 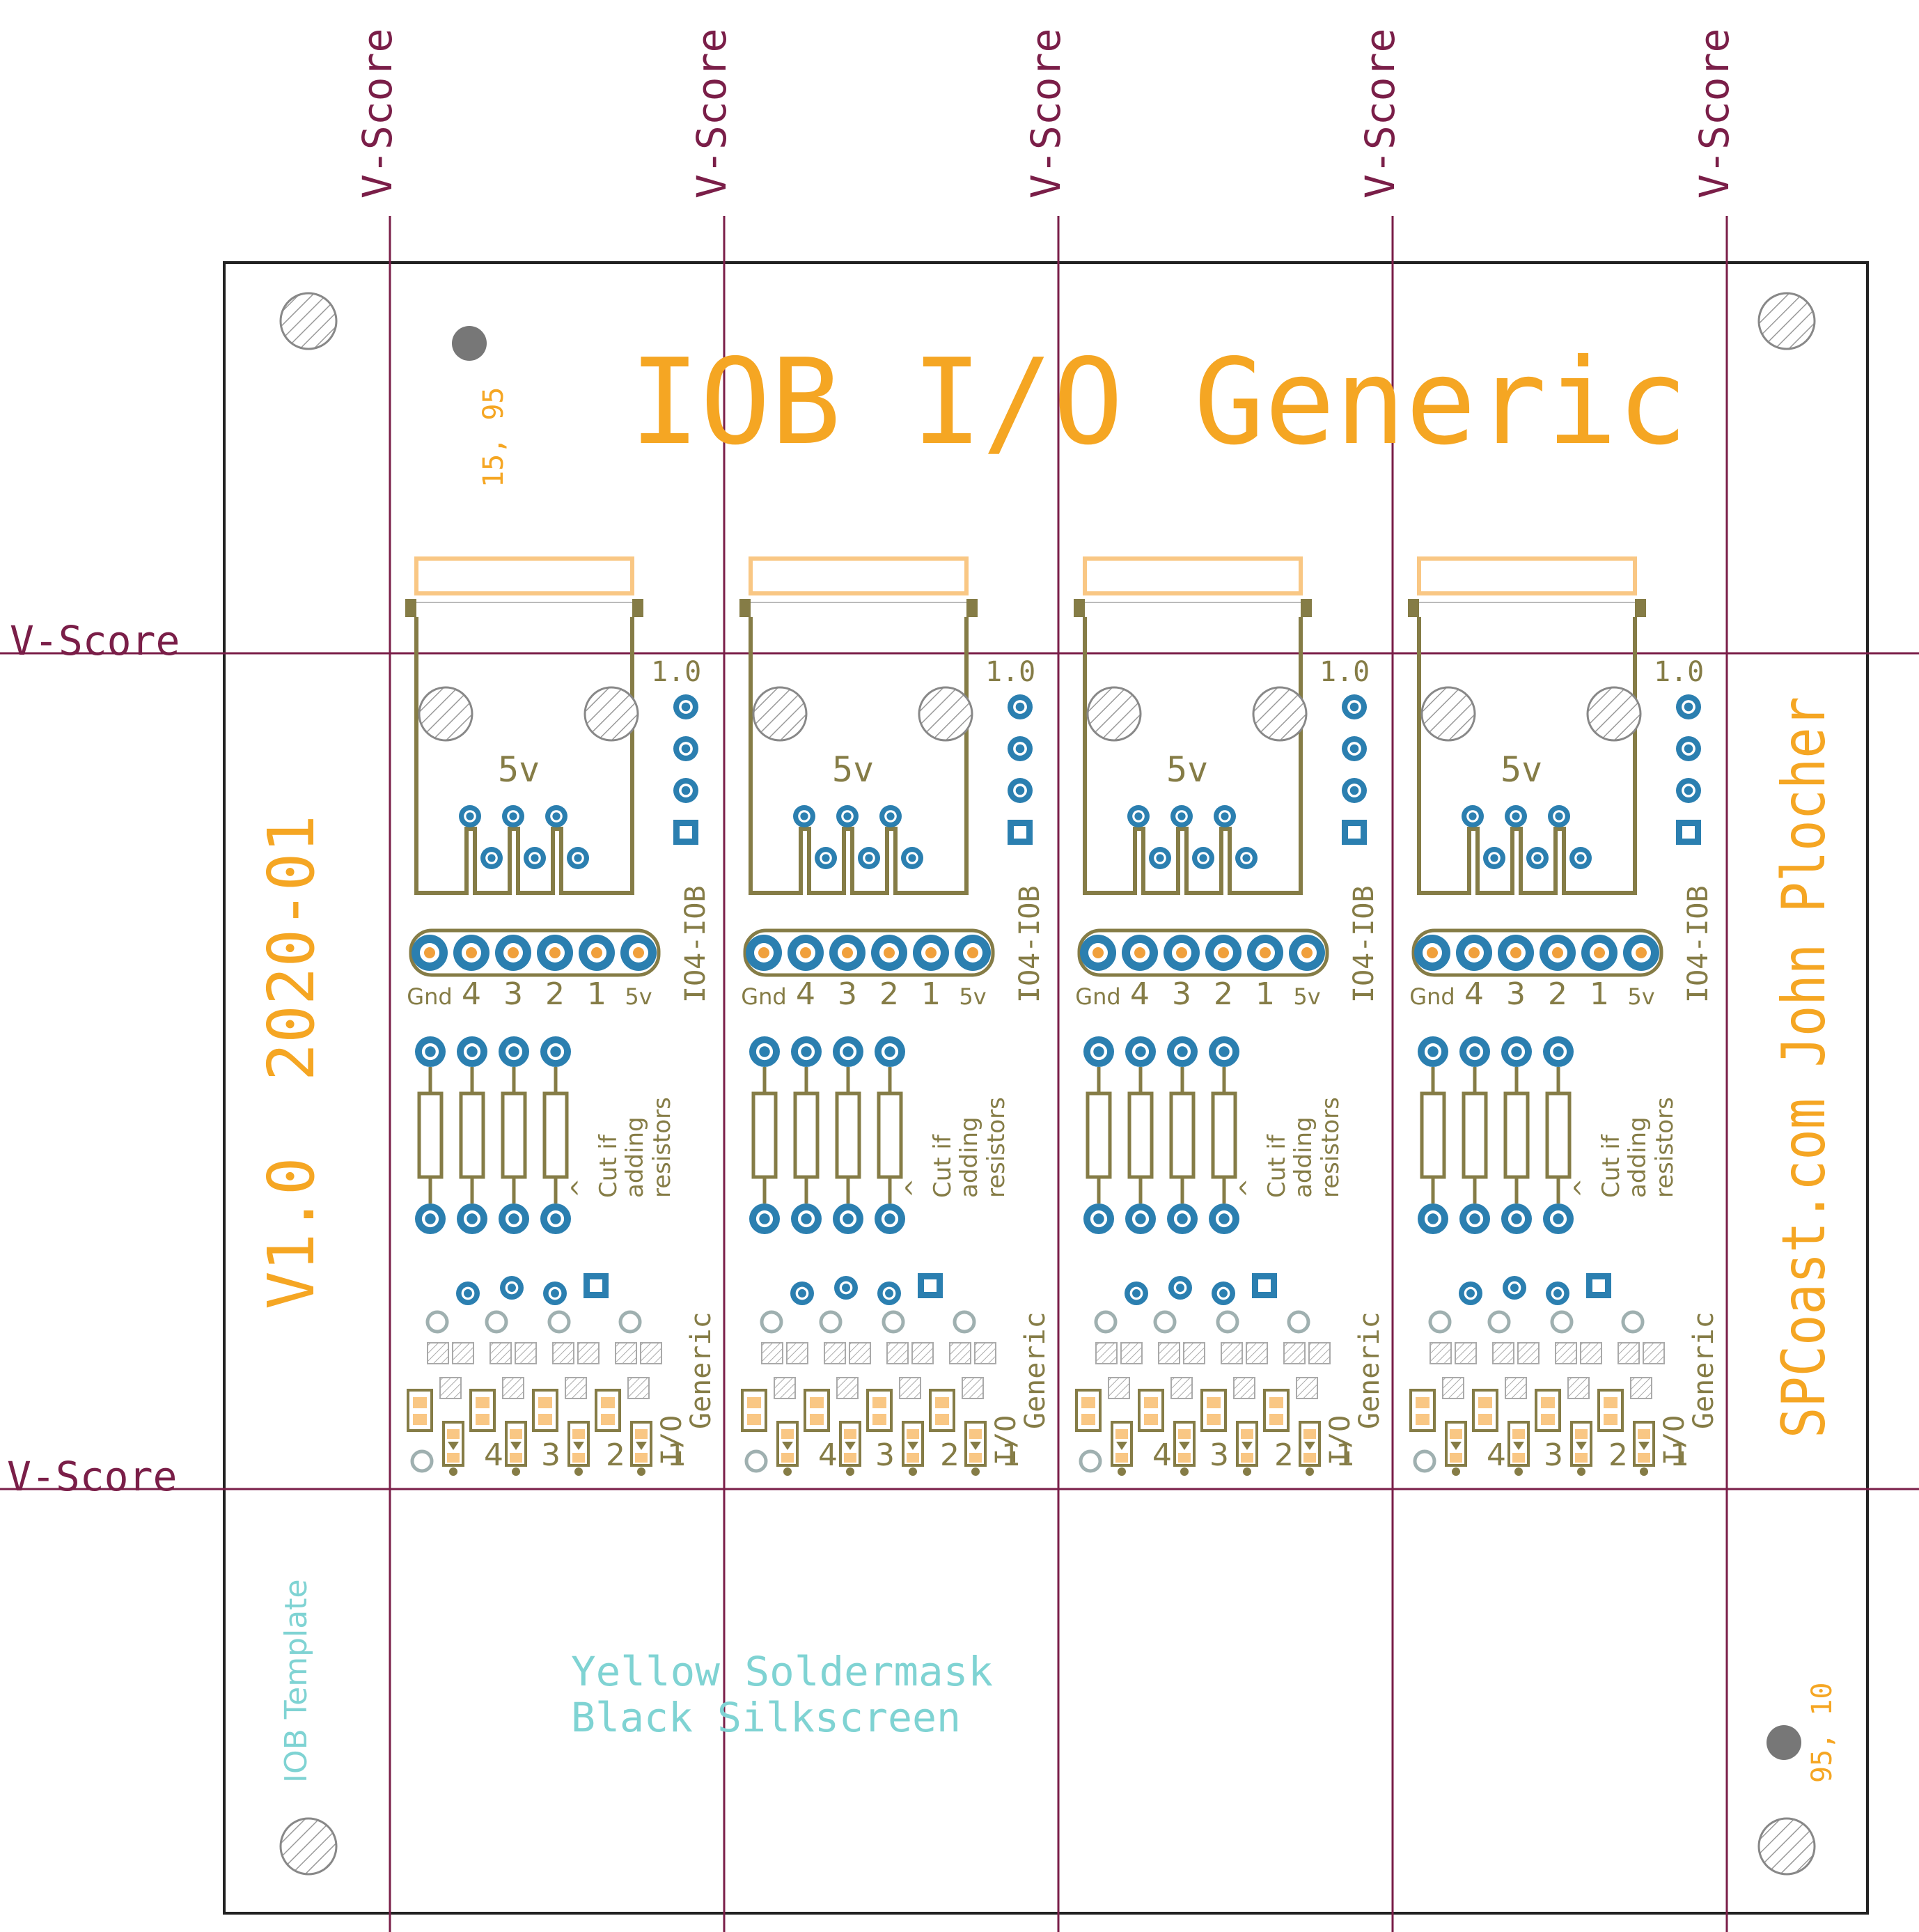 What do you see at coordinates (1307, 608) in the screenshot?
I see `jack-corner-right` at bounding box center [1307, 608].